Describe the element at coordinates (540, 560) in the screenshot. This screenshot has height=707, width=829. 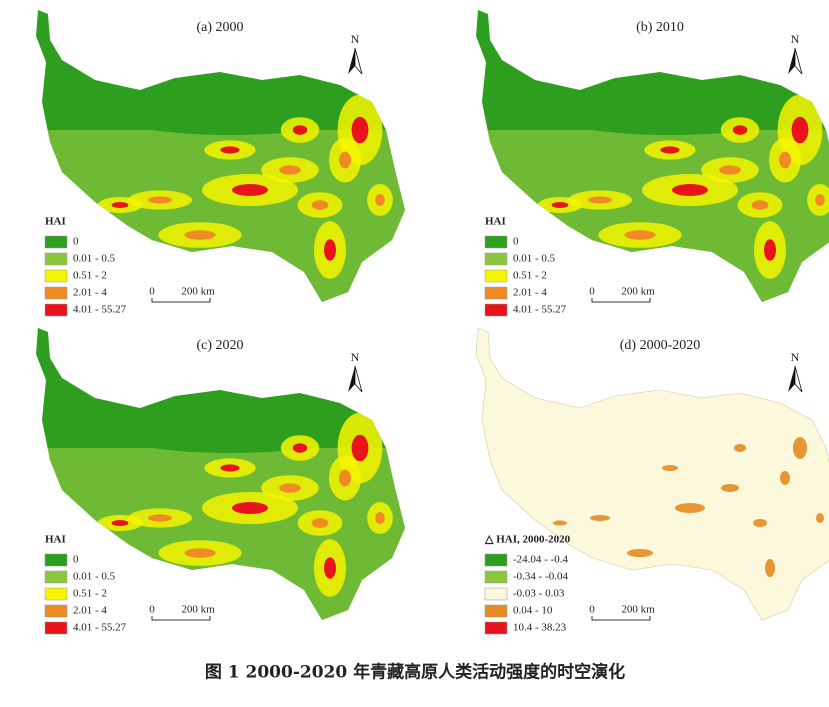
I see `legend-label: -24.04 - -0.4` at that location.